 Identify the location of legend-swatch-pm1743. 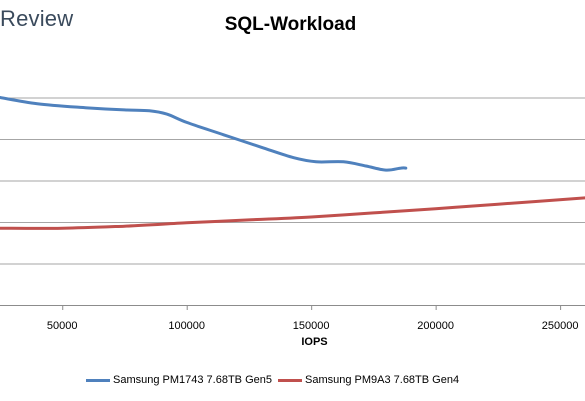
(98, 380).